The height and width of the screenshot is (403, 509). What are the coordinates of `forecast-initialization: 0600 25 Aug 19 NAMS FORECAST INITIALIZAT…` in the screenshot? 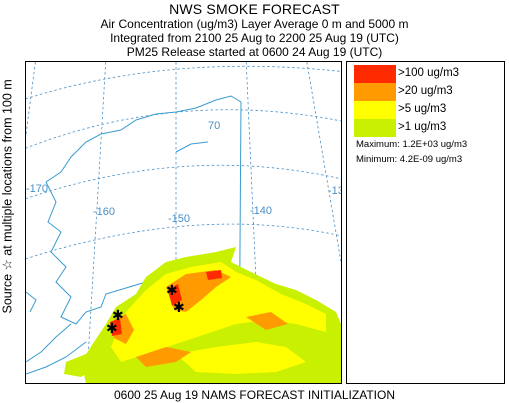 It's located at (254, 395).